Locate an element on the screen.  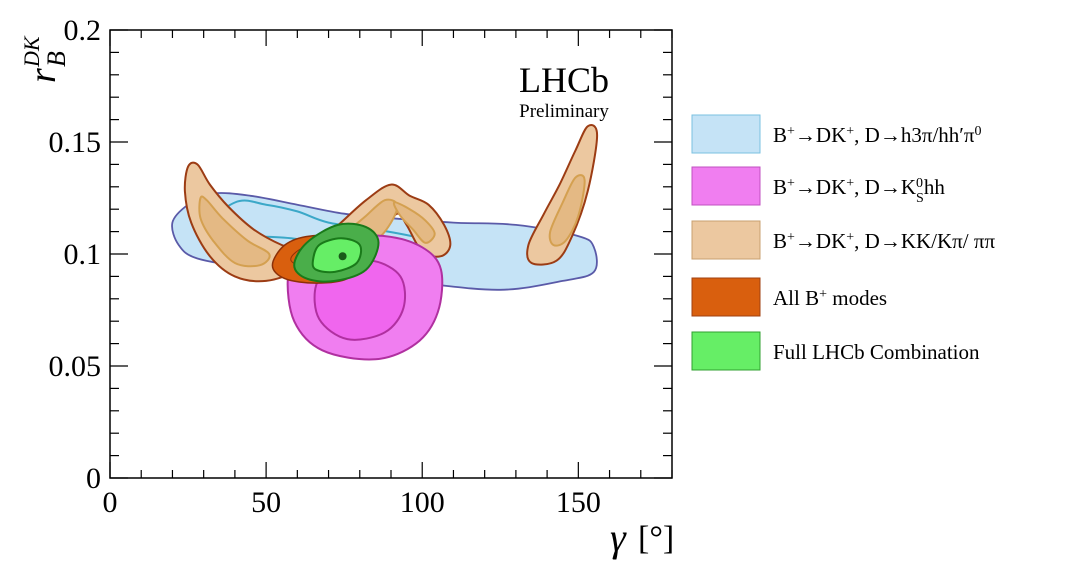
y-axis-label: r B DK is located at coordinates (45, 59).